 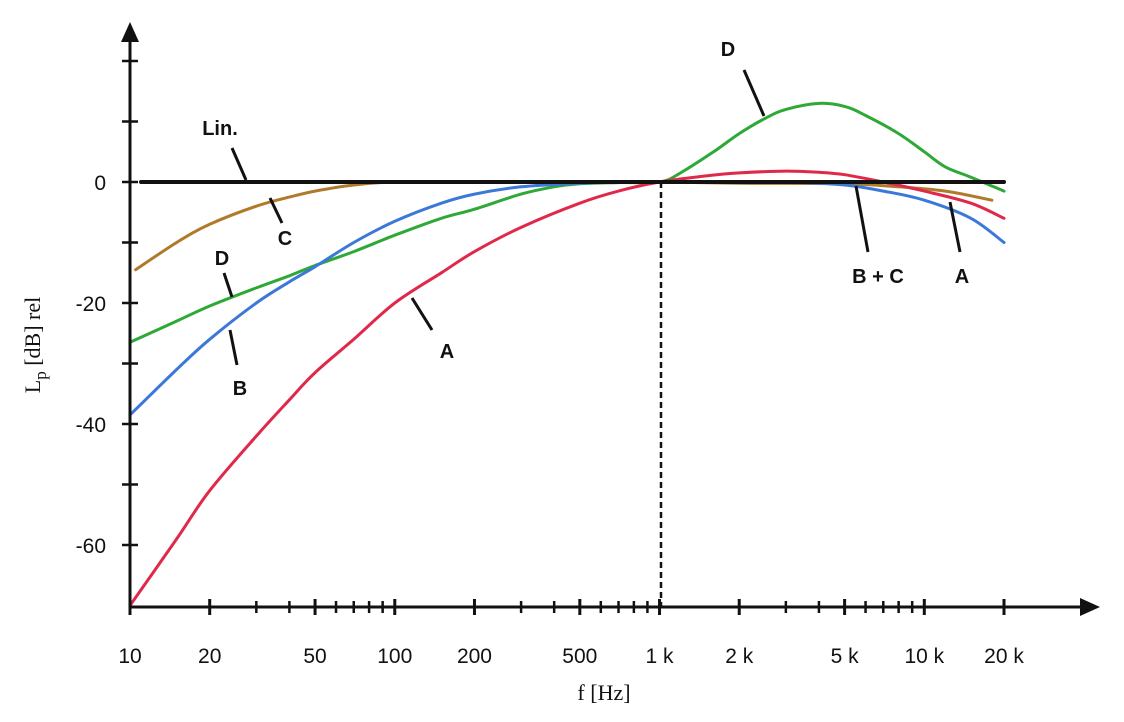 I want to click on x-axis-title: f [Hz], so click(x=603, y=692).